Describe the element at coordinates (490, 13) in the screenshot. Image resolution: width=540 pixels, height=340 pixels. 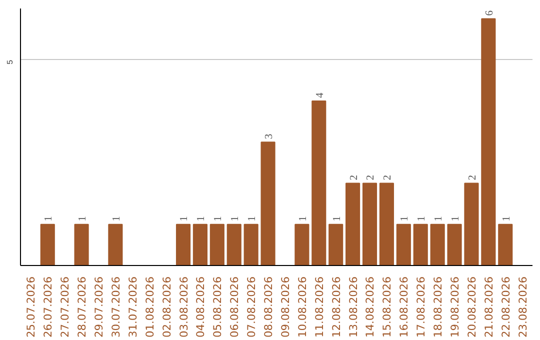
I see `data-label: 6` at that location.